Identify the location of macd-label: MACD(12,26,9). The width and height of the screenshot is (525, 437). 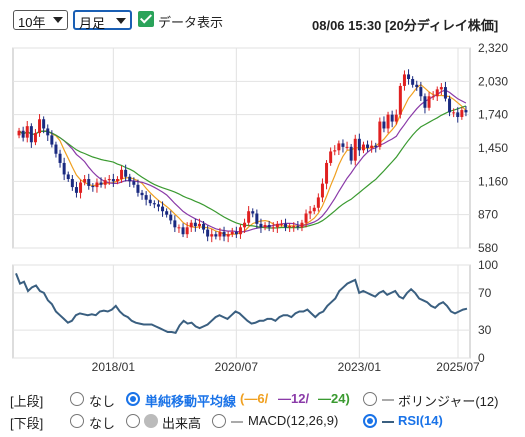
(293, 420).